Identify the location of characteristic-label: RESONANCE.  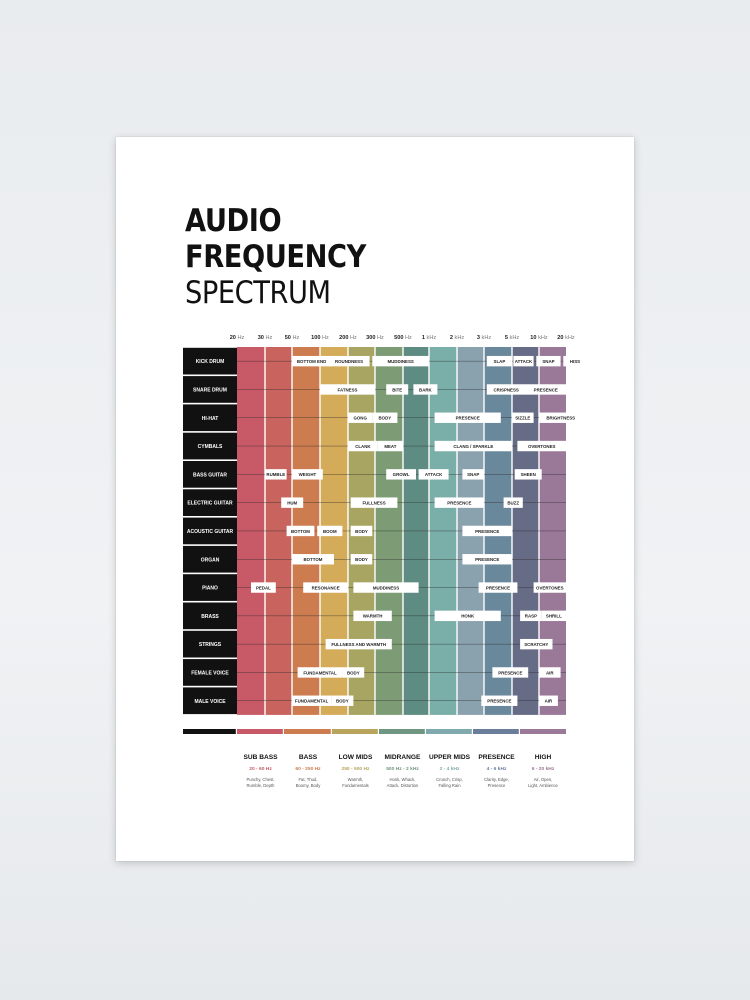
(326, 587).